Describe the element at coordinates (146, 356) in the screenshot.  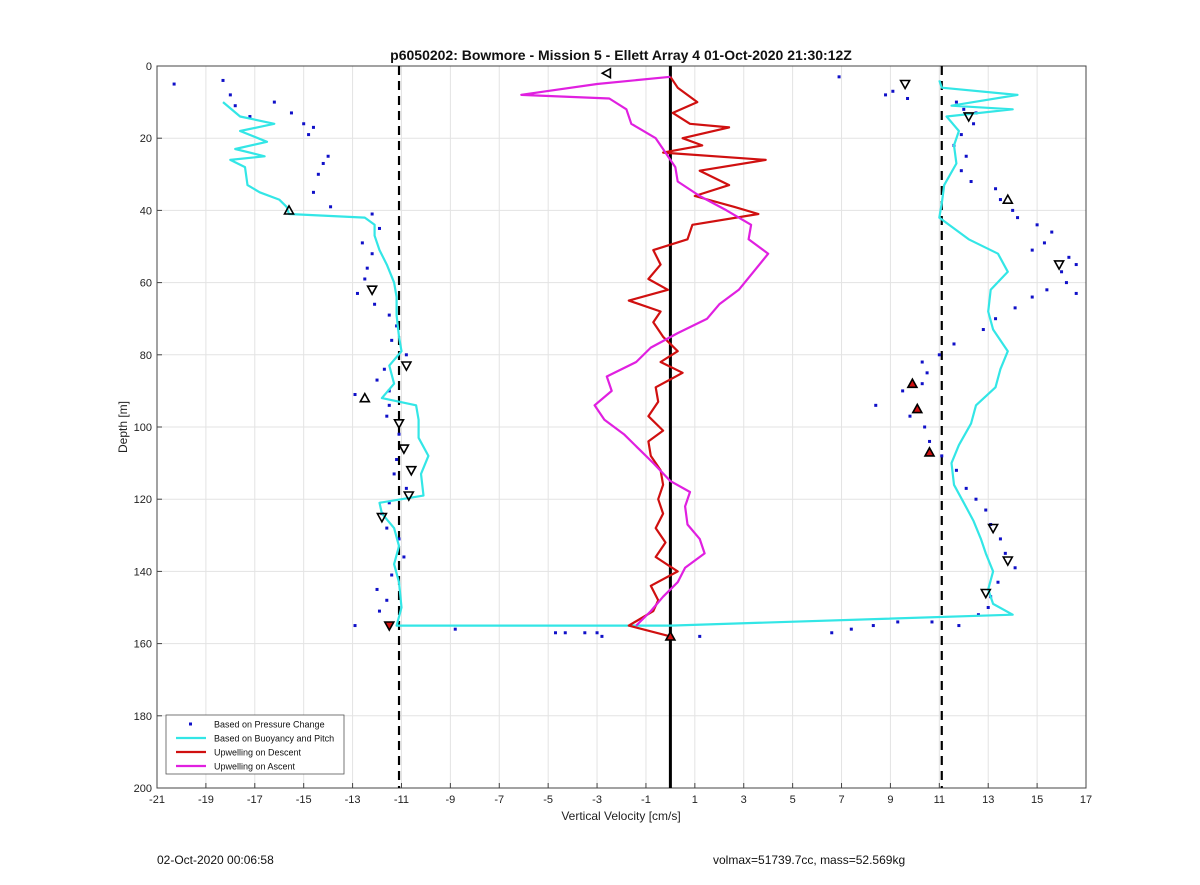
I see `y-tick-label: 80` at that location.